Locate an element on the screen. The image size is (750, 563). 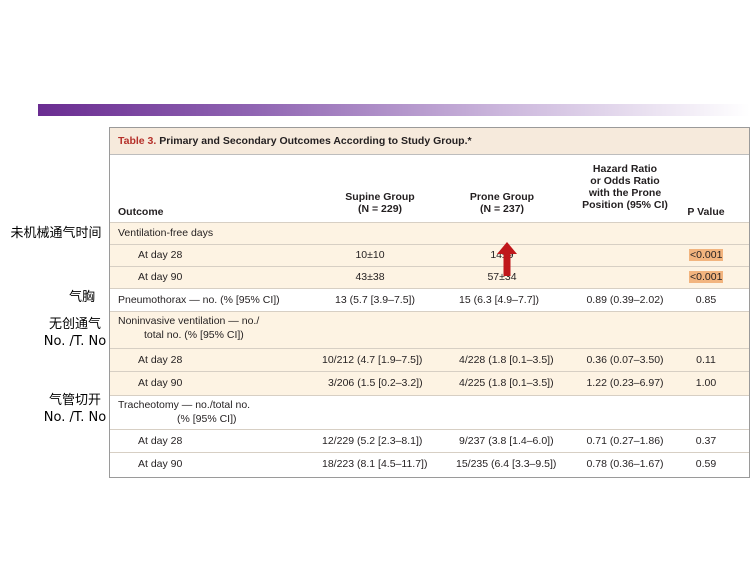
header-outcome: Outcome is located at coordinates (141, 212).